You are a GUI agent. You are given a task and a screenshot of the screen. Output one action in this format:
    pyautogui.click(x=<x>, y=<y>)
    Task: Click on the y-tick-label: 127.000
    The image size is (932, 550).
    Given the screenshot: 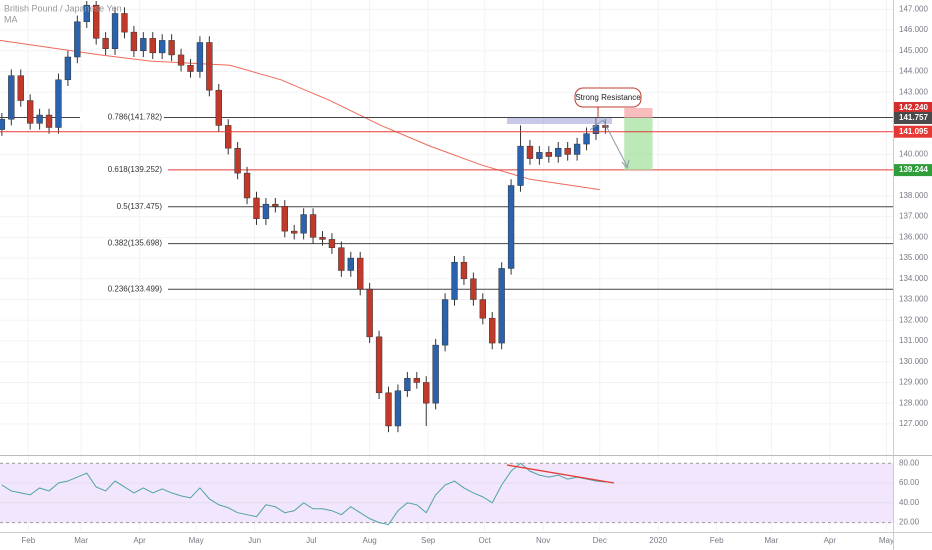 What is the action you would take?
    pyautogui.click(x=913, y=423)
    